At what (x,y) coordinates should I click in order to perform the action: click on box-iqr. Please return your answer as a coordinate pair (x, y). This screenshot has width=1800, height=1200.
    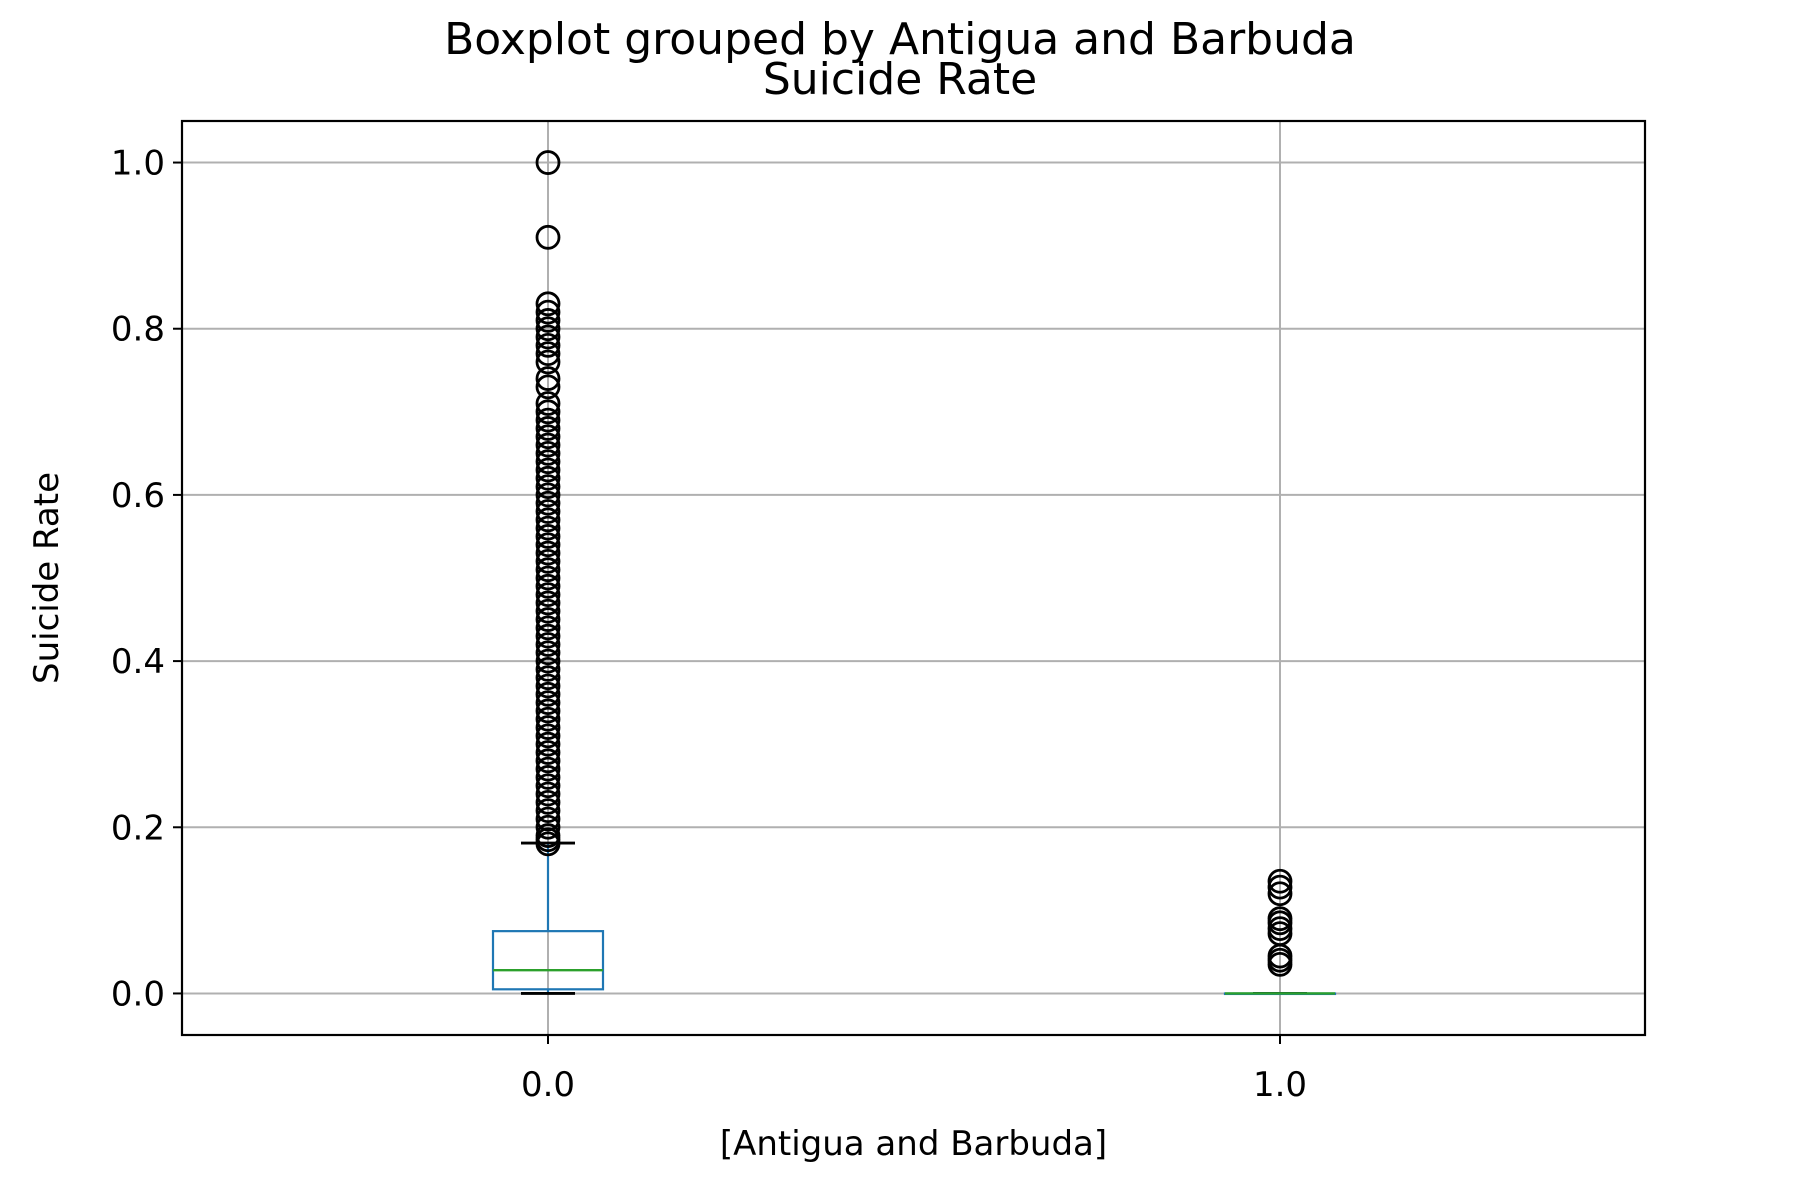
    Looking at the image, I should click on (548, 960).